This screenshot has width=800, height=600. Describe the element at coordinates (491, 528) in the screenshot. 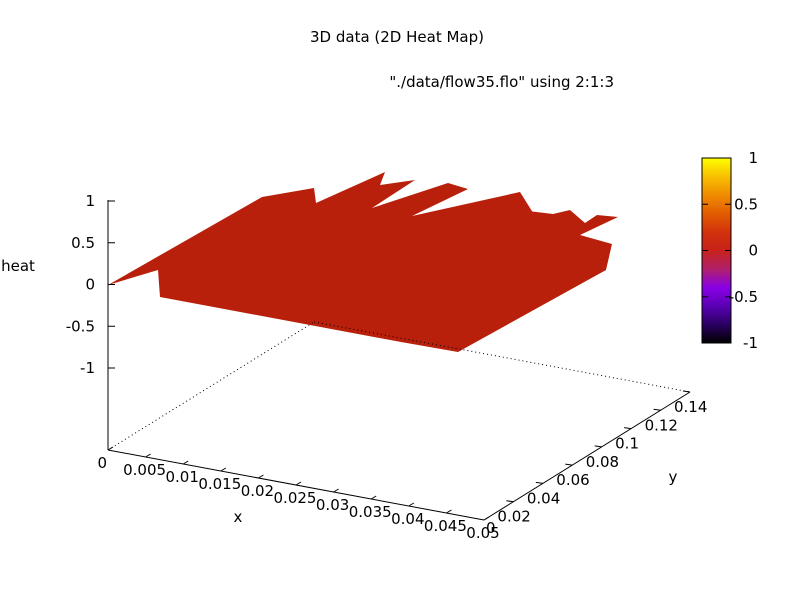

I see `y-tick-label: 0` at that location.